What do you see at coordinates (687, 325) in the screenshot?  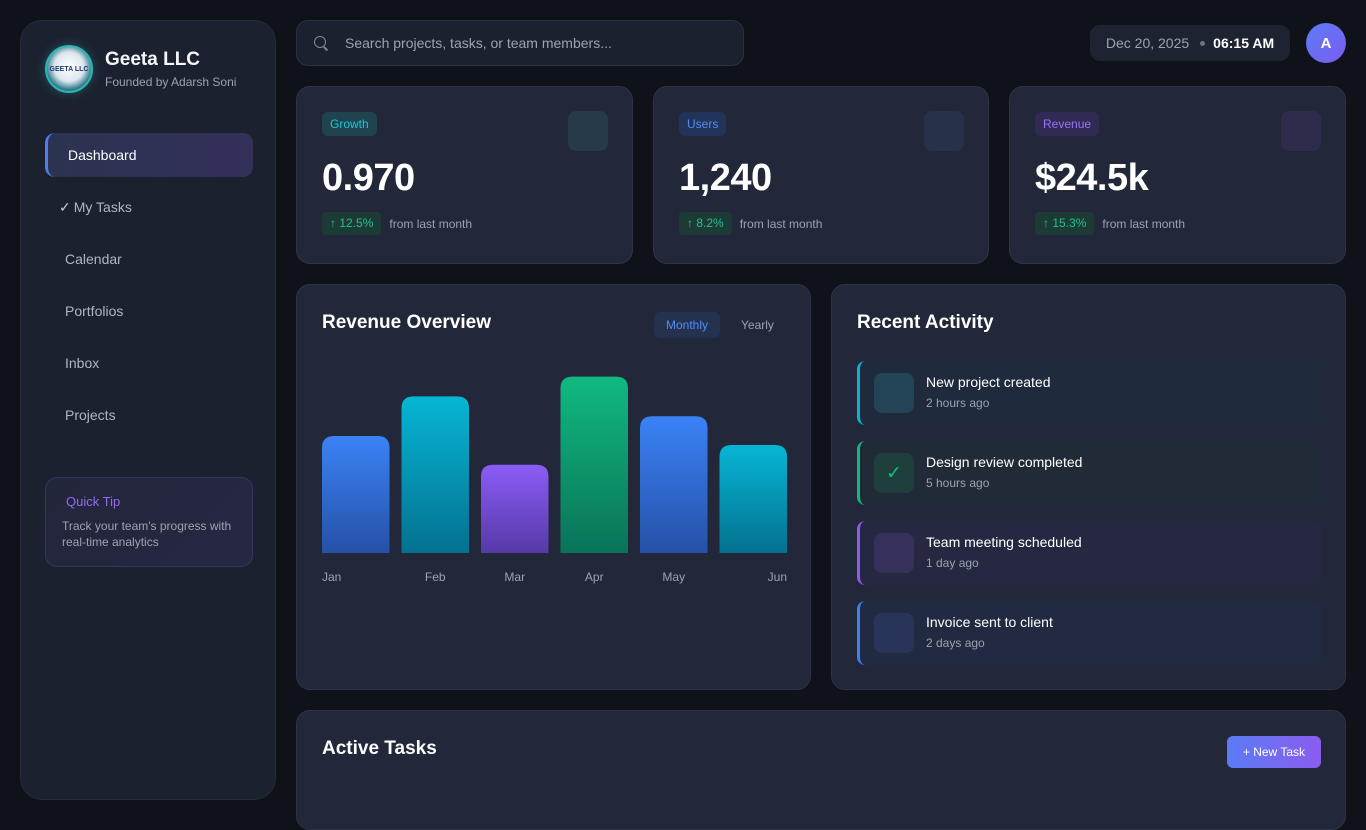 I see `monthly-toggle: Monthly` at bounding box center [687, 325].